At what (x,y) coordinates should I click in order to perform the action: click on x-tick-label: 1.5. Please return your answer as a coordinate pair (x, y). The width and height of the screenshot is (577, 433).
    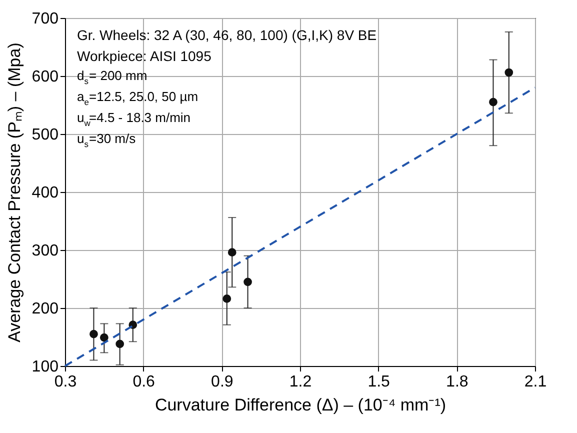
    Looking at the image, I should click on (379, 382).